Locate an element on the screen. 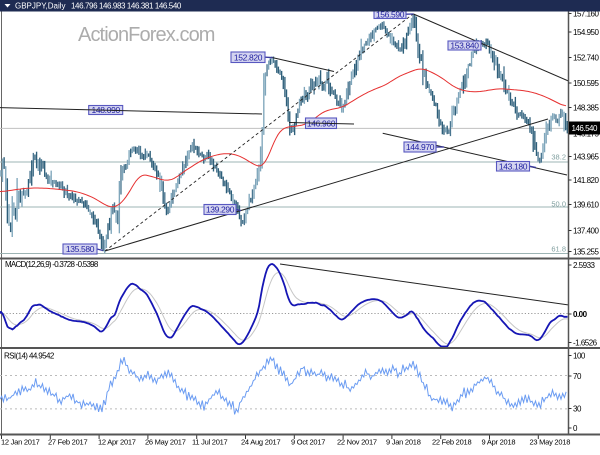 This screenshot has height=455, width=600. svg-text: 135.255 is located at coordinates (586, 252).